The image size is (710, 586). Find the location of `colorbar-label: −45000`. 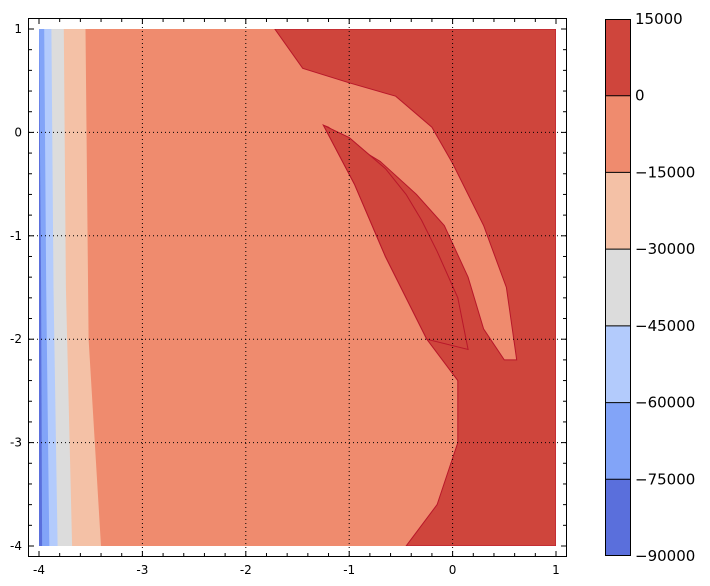

colorbar-label: −45000 is located at coordinates (665, 326).